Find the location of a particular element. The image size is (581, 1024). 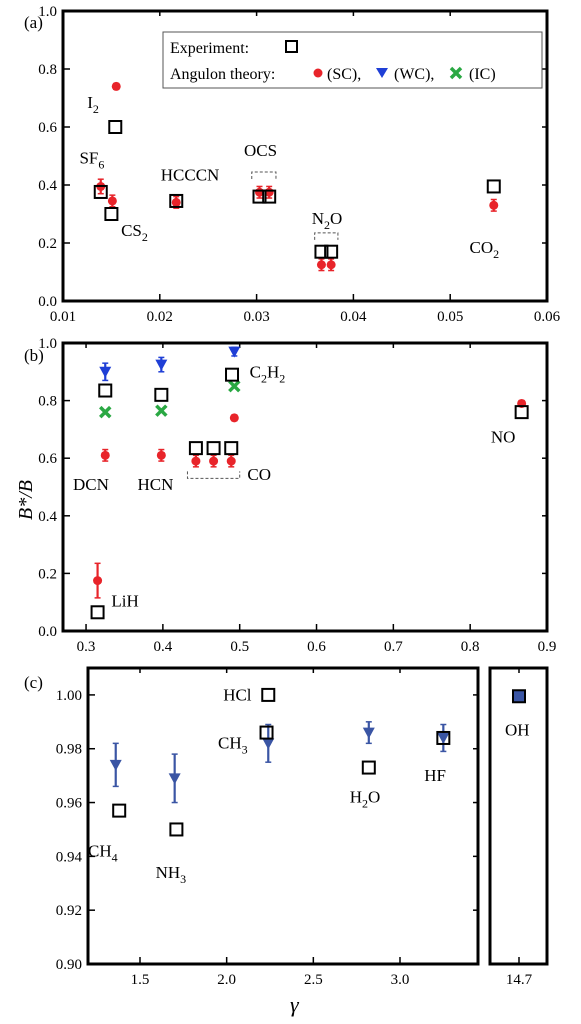

x-tick-label: 2.0 is located at coordinates (226, 980).